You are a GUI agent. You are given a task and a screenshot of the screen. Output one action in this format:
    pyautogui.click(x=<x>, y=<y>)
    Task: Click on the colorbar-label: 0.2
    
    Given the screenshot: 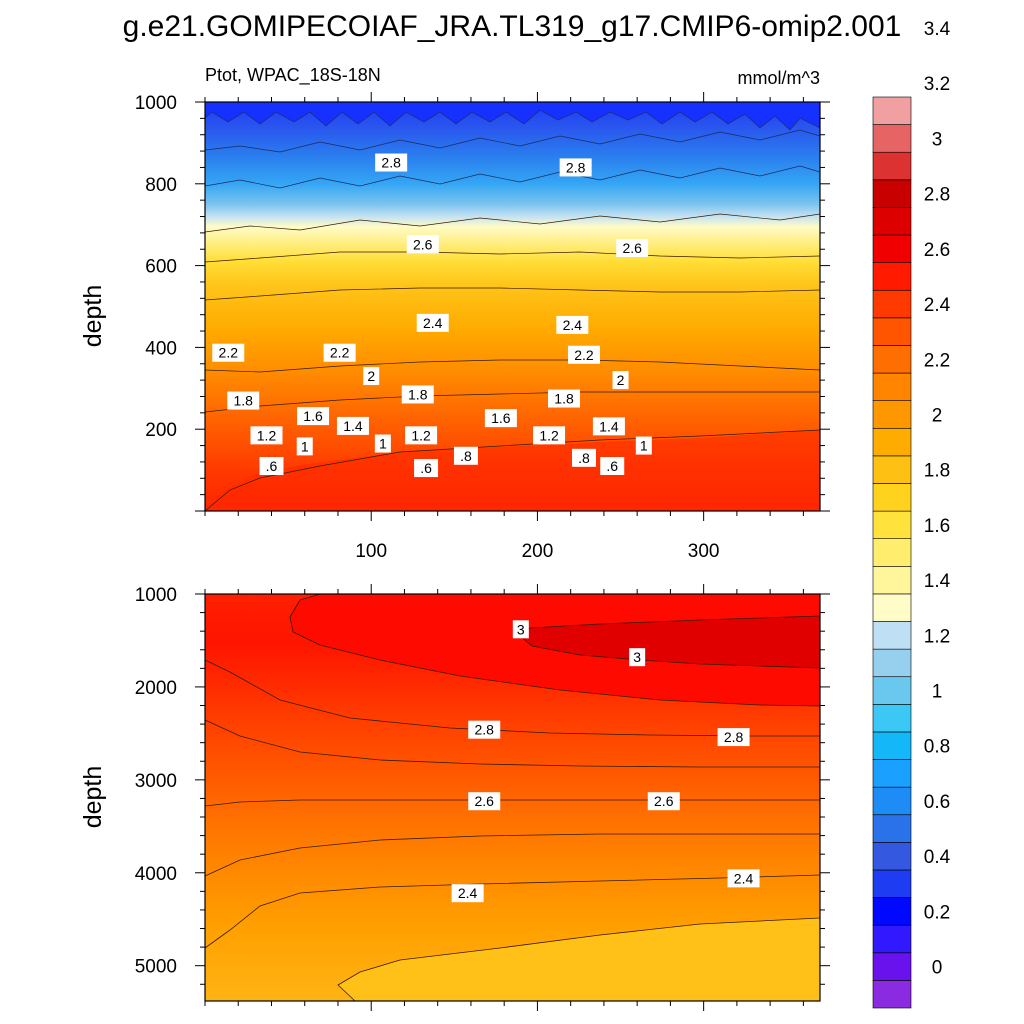 What is the action you would take?
    pyautogui.click(x=937, y=912)
    